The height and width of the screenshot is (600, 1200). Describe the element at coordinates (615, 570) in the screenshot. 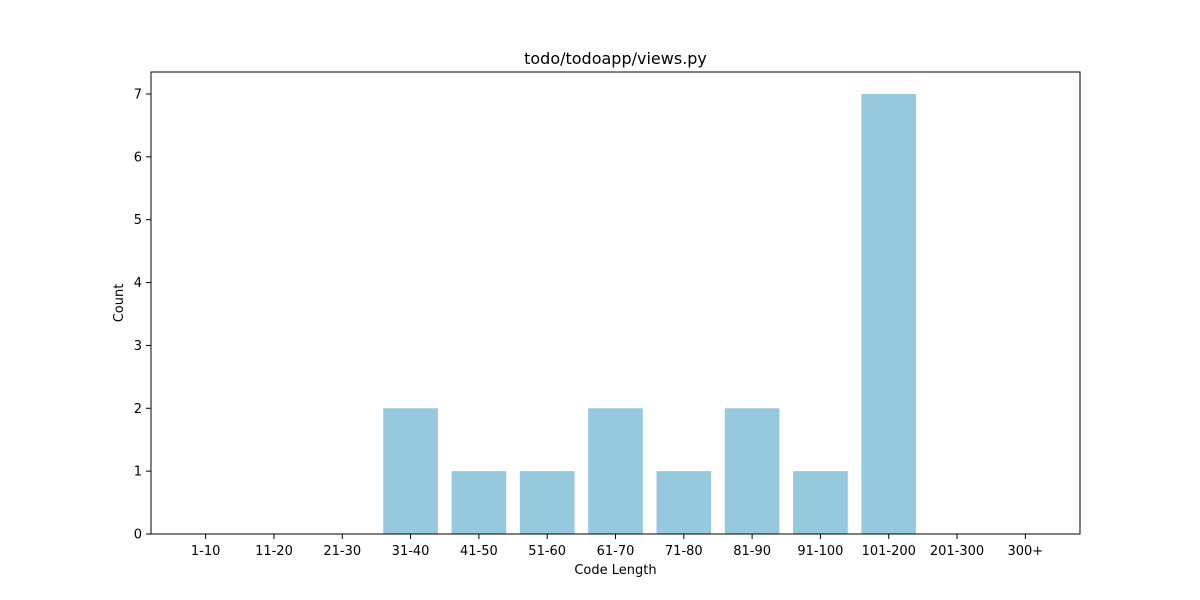

I see `x-axis-label: Code Length` at that location.